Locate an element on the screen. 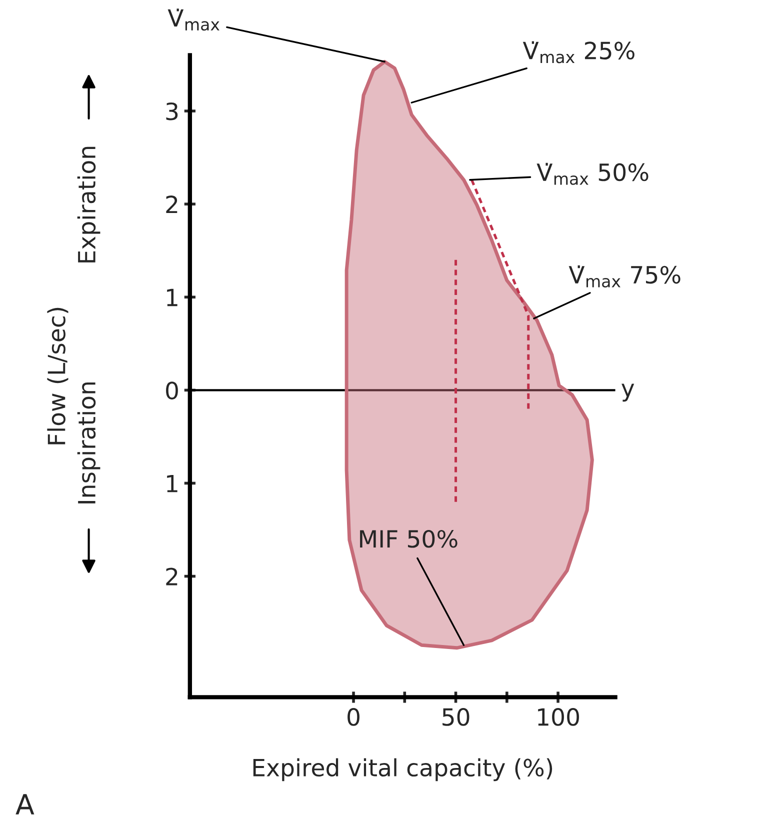  y-axis-title: Flow (L/sec) is located at coordinates (57, 376).